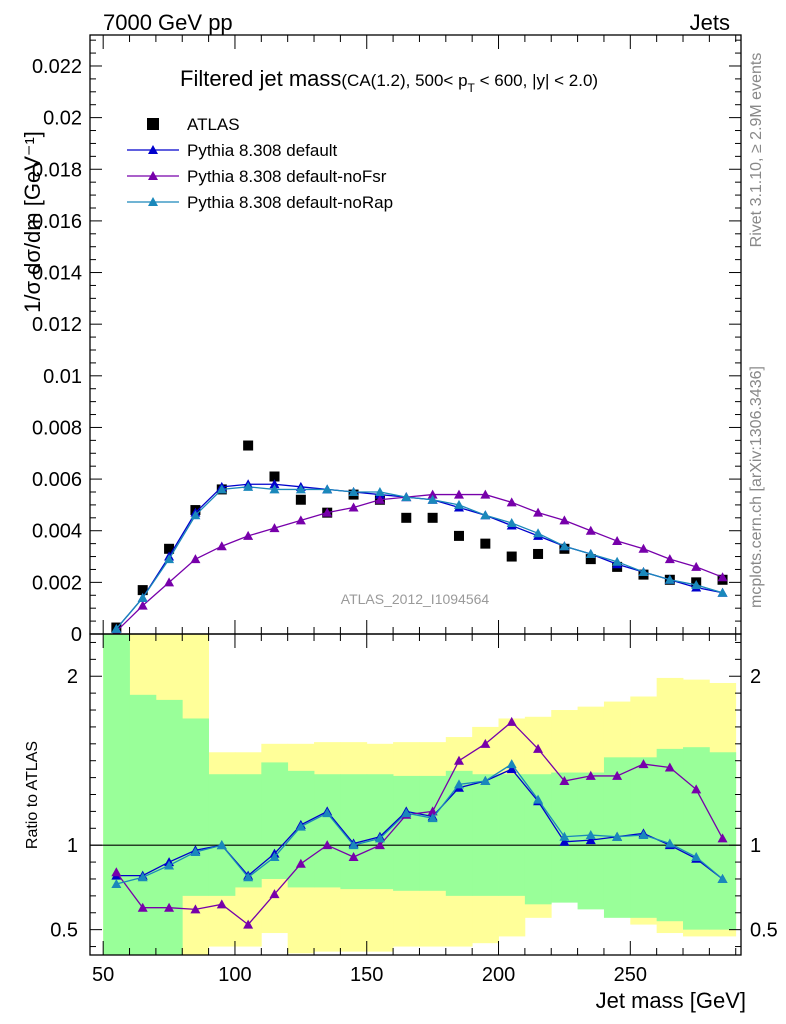 The width and height of the screenshot is (786, 1024). Describe the element at coordinates (57, 532) in the screenshot. I see `y-tick-label: 0.004` at that location.